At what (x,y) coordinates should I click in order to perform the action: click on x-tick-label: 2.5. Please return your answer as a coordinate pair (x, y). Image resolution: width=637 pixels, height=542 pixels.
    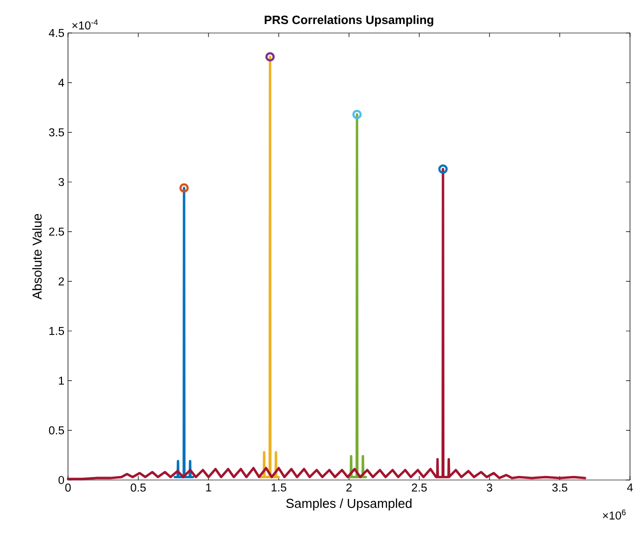
    Looking at the image, I should click on (419, 488).